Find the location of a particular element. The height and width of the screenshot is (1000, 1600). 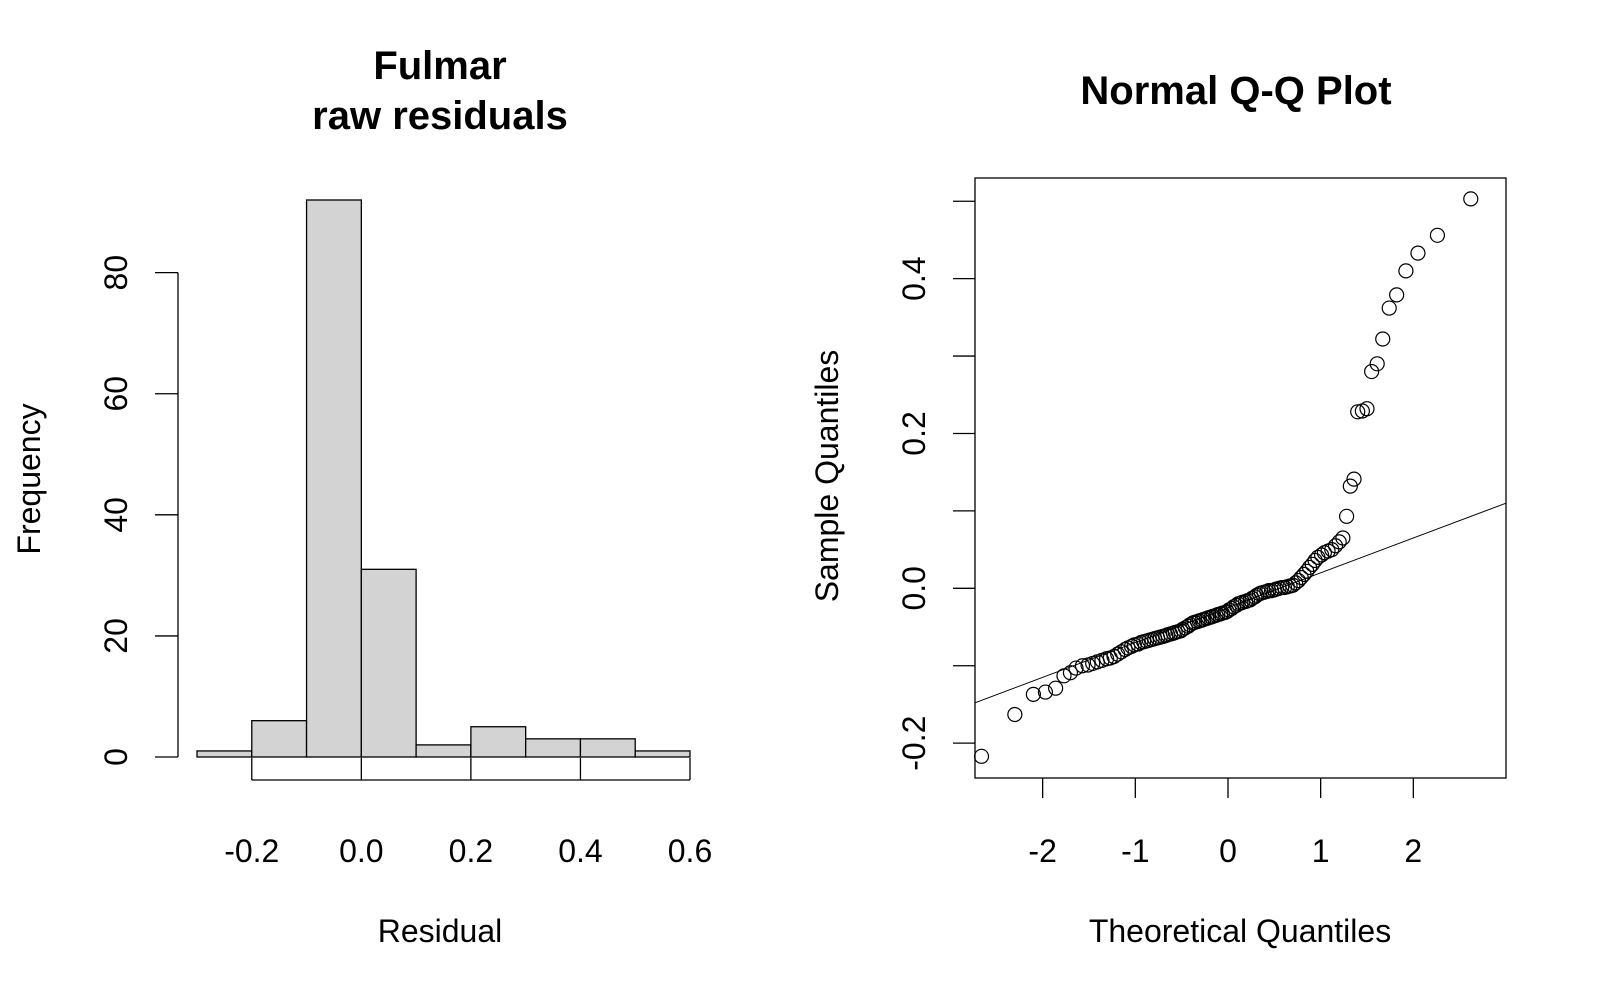

histogram-y-tick-label: 40 is located at coordinates (116, 515).